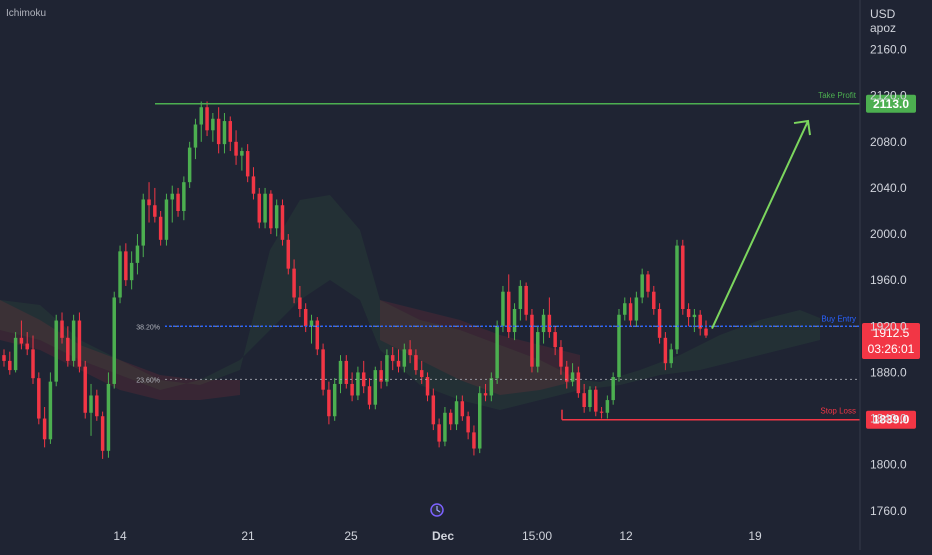 The width and height of the screenshot is (932, 555). I want to click on y-tick-label: 2160.0, so click(888, 50).